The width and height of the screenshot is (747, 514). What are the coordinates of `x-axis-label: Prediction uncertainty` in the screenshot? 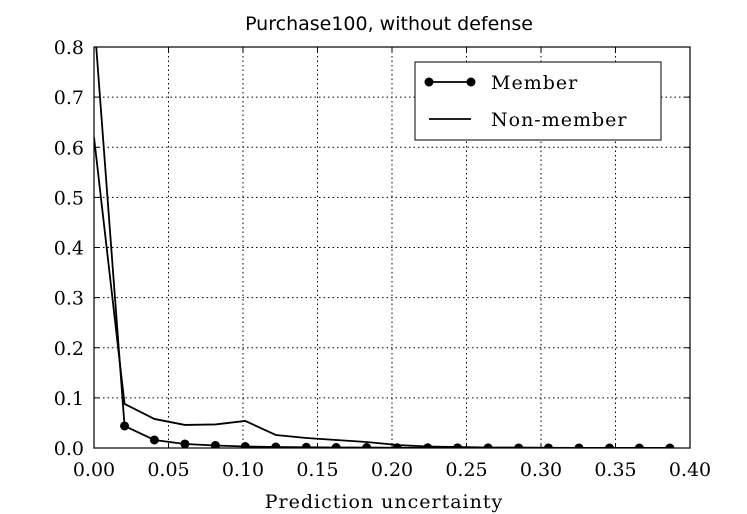 It's located at (384, 502).